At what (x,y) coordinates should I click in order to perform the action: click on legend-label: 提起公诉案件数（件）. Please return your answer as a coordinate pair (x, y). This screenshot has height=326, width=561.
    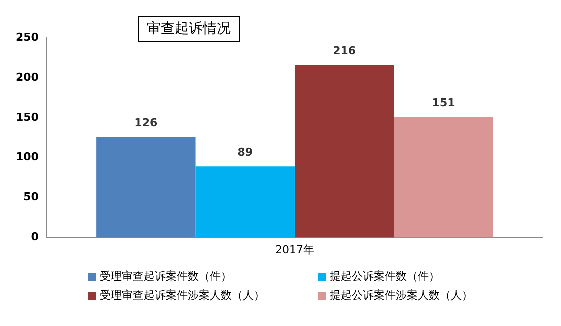
    Looking at the image, I should click on (385, 276).